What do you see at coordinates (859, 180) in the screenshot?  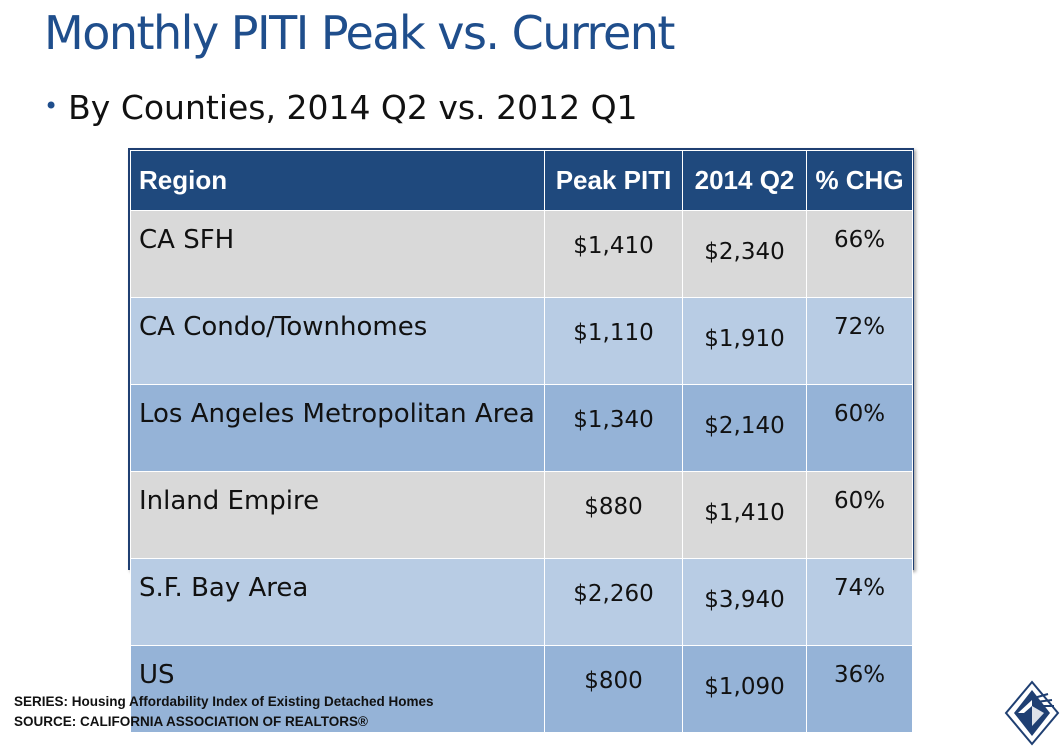 I see `header-pct-chg: % CHG` at bounding box center [859, 180].